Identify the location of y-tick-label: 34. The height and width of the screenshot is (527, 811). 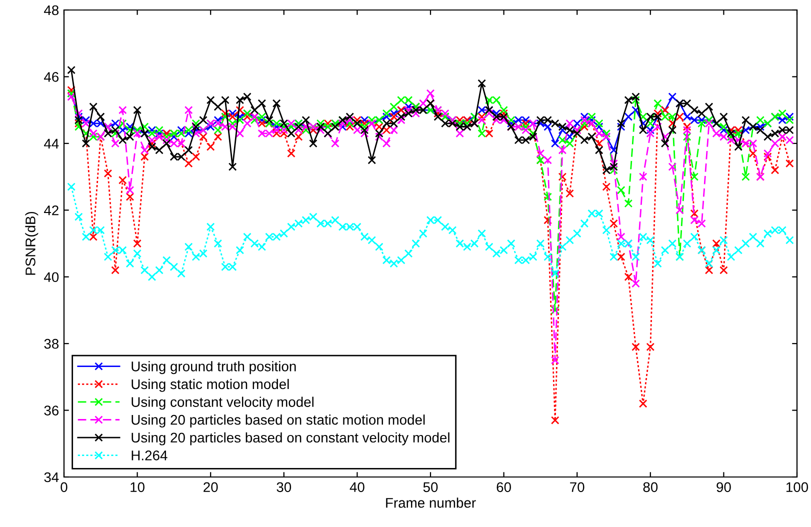
(51, 477).